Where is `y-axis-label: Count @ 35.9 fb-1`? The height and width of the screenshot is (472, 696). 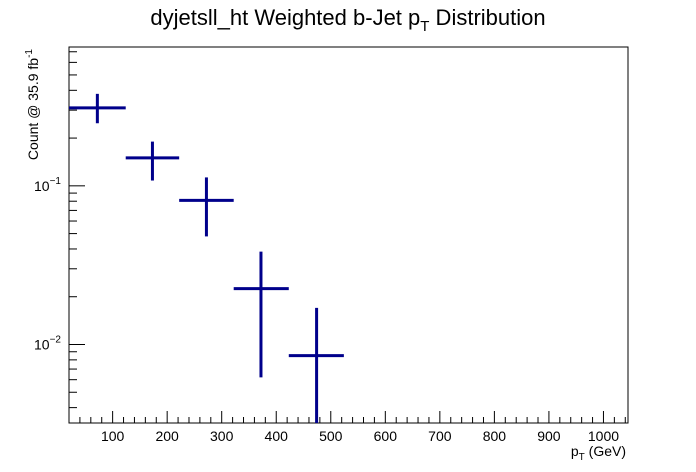 y-axis-label: Count @ 35.9 fb-1 is located at coordinates (32, 105).